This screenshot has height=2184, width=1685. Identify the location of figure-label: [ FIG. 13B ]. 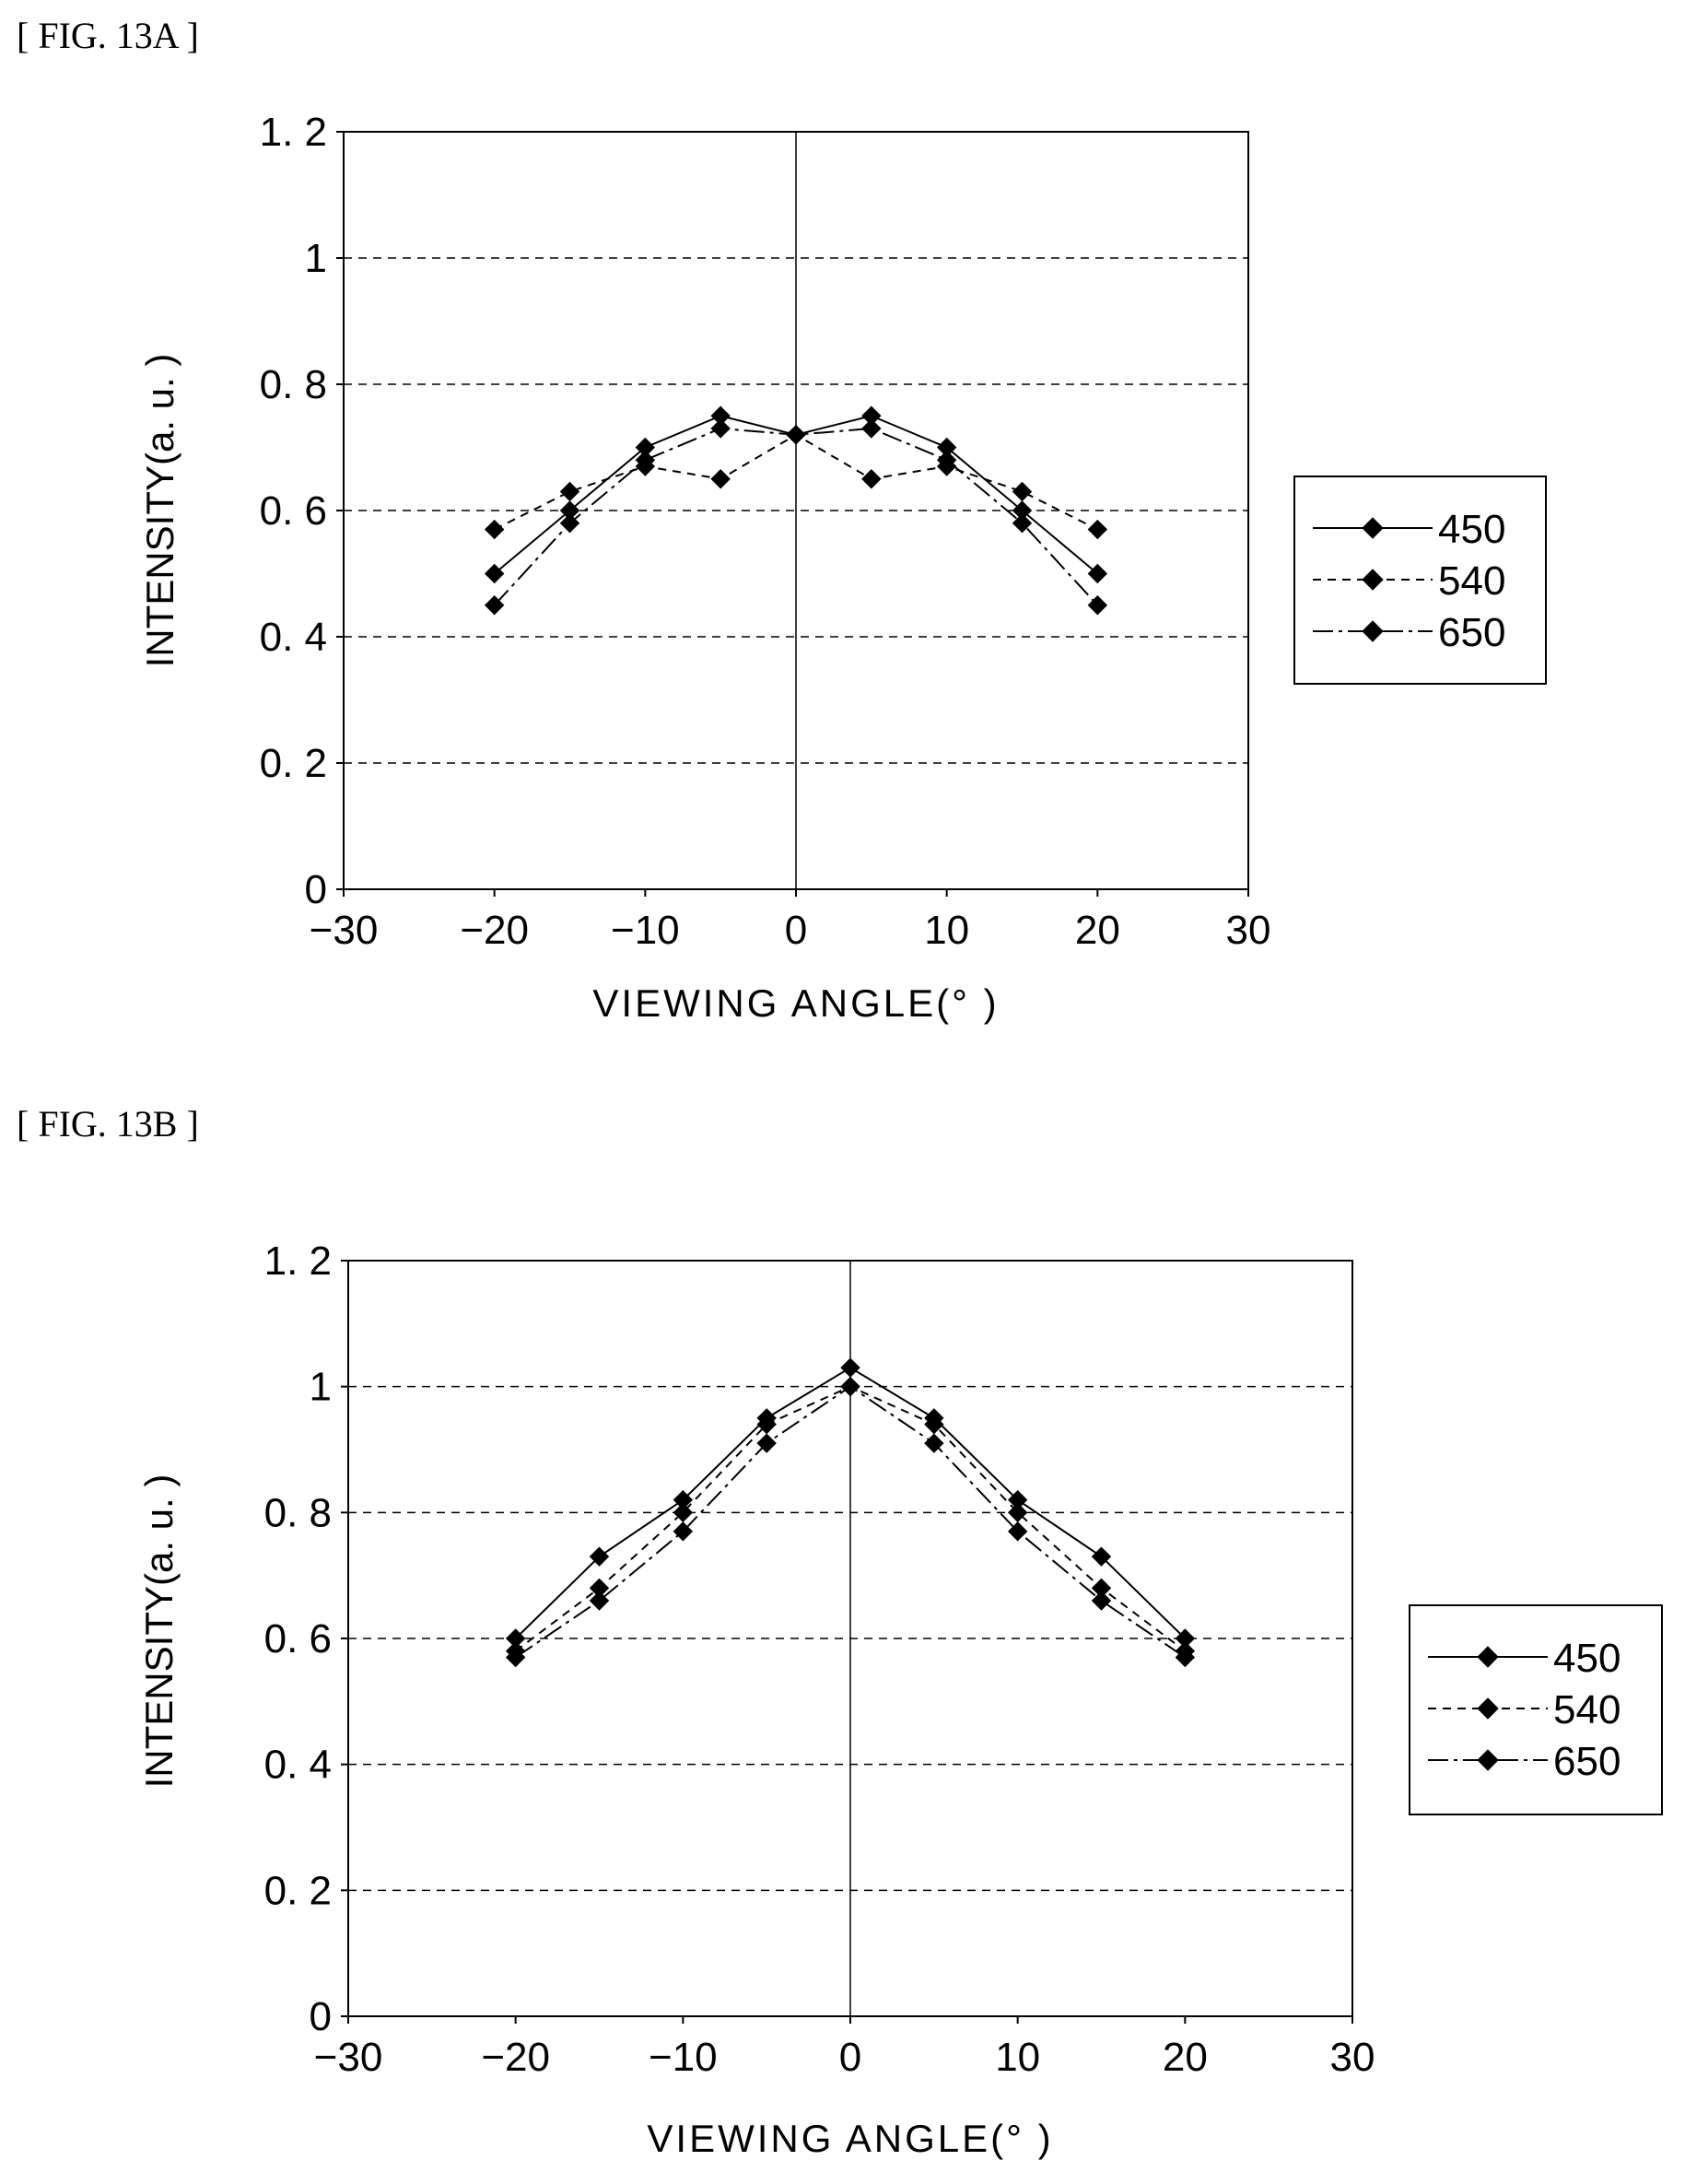
(108, 1124).